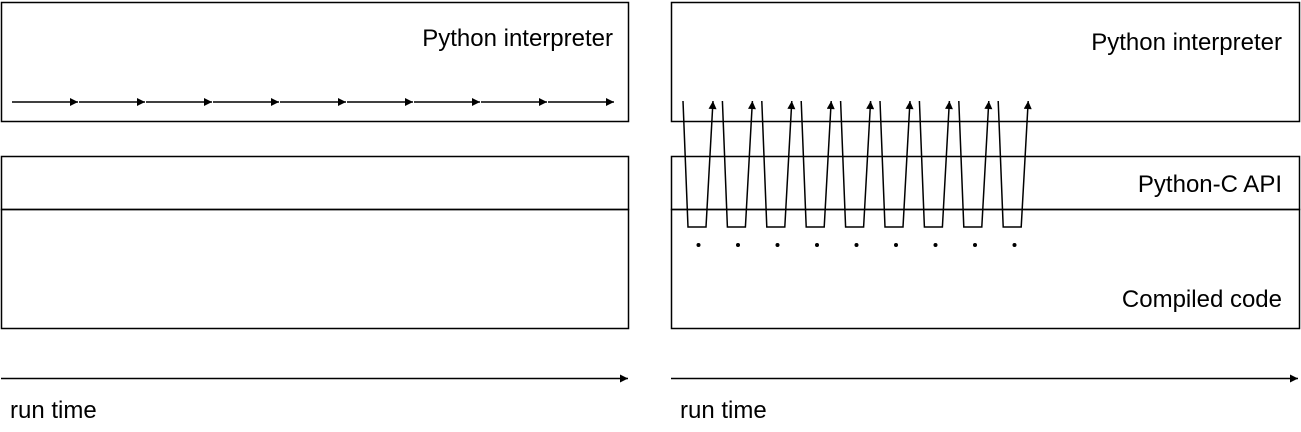 The image size is (1301, 432). I want to click on right-interpreter-label: Python interpreter, so click(1186, 42).